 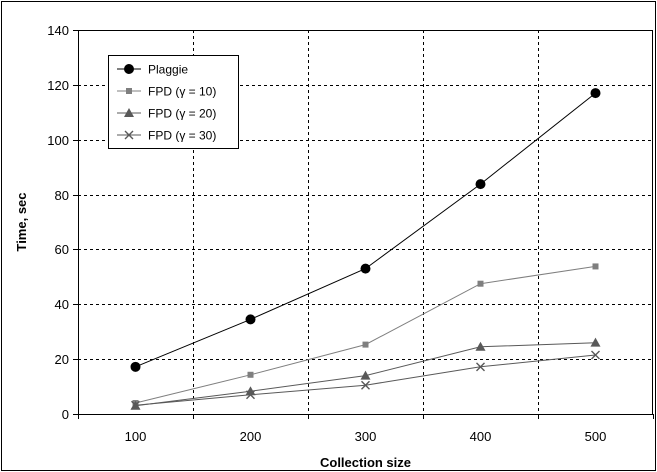 What do you see at coordinates (136, 436) in the screenshot?
I see `x-tick-label: 100` at bounding box center [136, 436].